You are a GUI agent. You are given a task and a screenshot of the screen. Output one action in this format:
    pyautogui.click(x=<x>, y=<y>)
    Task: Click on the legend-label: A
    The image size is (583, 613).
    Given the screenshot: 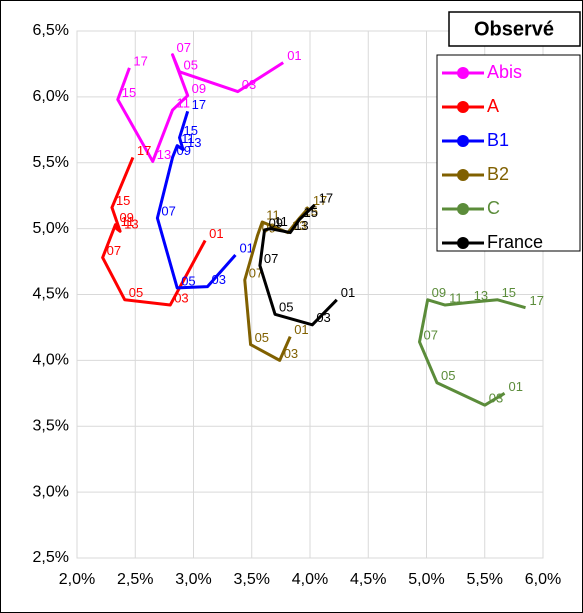 What is the action you would take?
    pyautogui.click(x=493, y=106)
    